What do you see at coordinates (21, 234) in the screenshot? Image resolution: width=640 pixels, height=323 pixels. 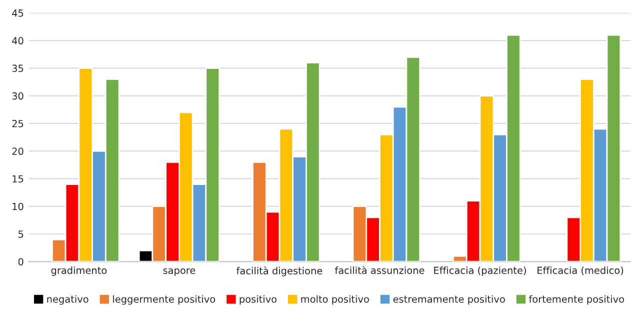 I see `y-tick-label: 5` at bounding box center [21, 234].